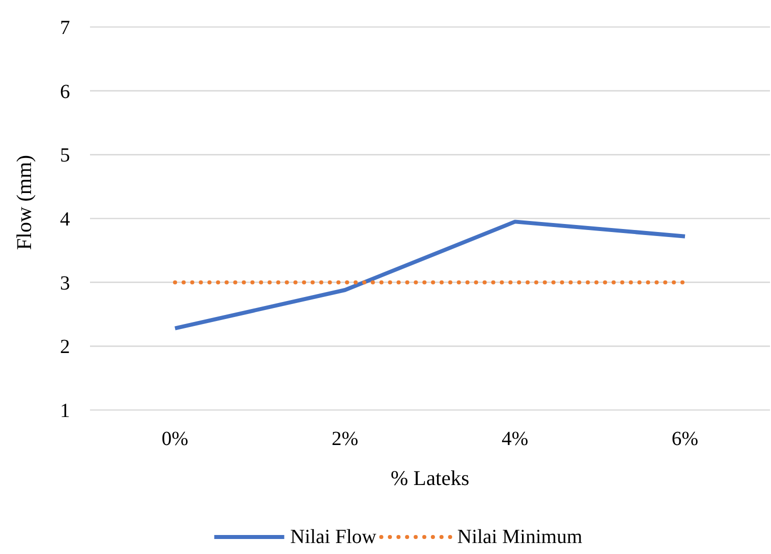 This screenshot has width=771, height=554. What do you see at coordinates (24, 202) in the screenshot?
I see `y-axis-title: Flow (mm)` at bounding box center [24, 202].